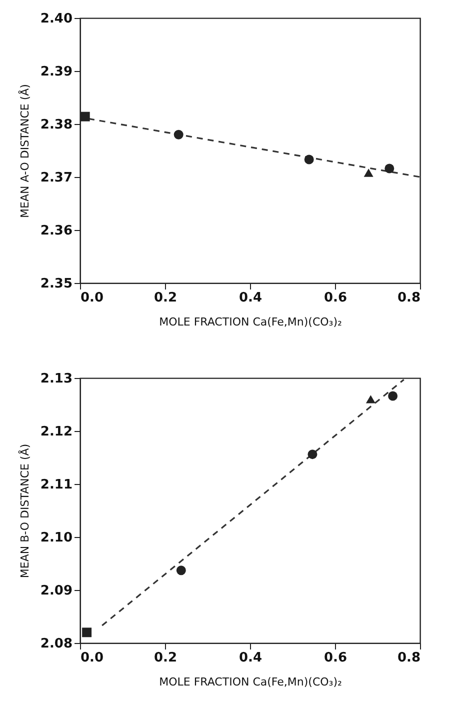 Image resolution: width=452 pixels, height=724 pixels. What do you see at coordinates (56, 379) in the screenshot?
I see `y-tick-label: 2.13` at bounding box center [56, 379].